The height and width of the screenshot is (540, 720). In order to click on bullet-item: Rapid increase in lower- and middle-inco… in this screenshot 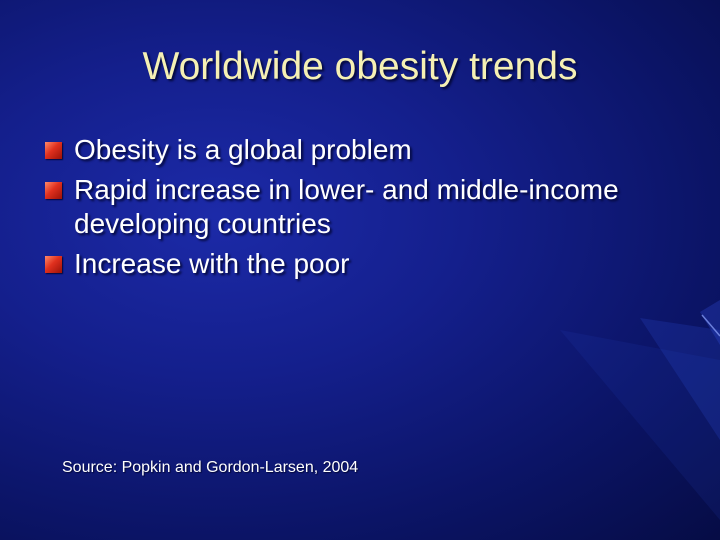, I will do `click(344, 207)`.